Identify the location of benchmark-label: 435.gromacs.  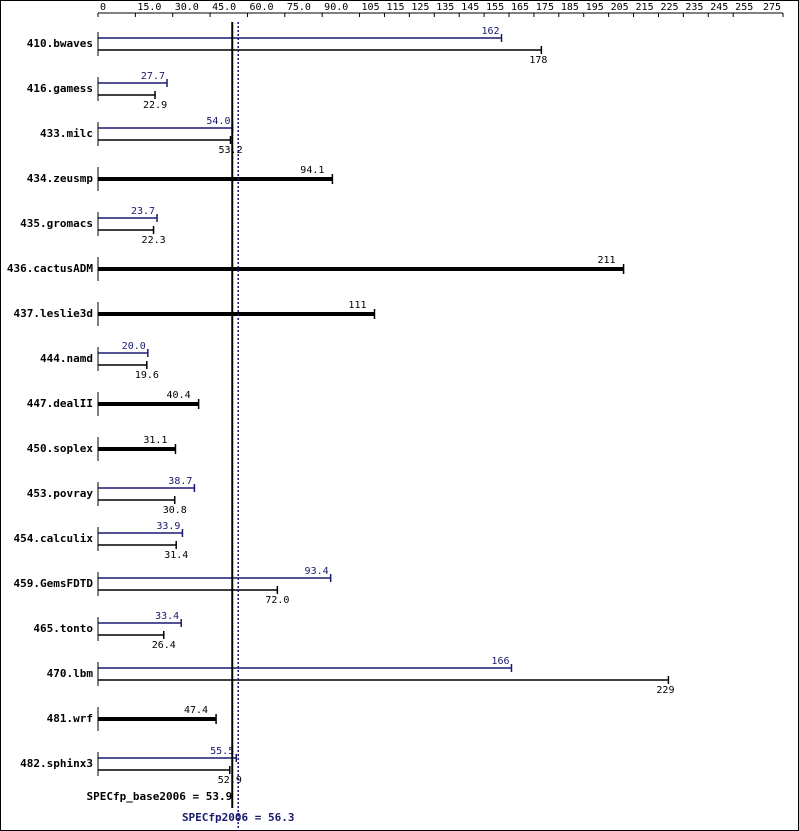
(56, 223).